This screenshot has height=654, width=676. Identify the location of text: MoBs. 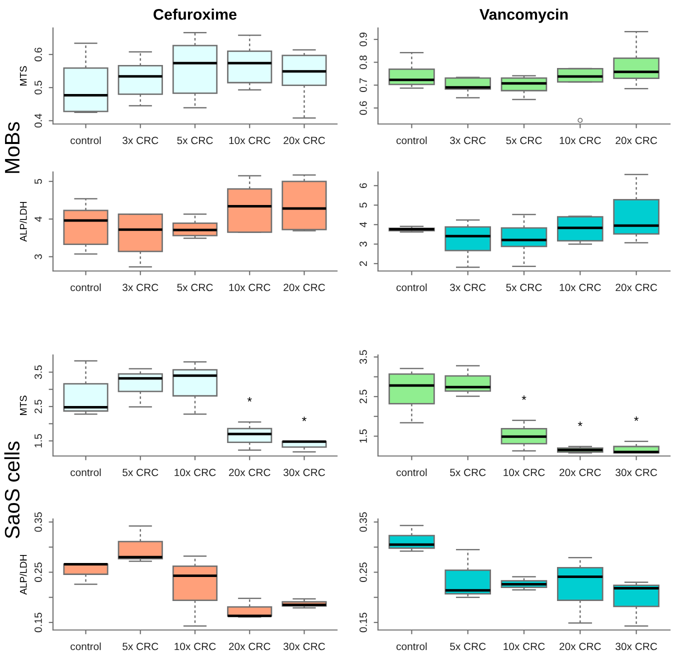
(12, 147).